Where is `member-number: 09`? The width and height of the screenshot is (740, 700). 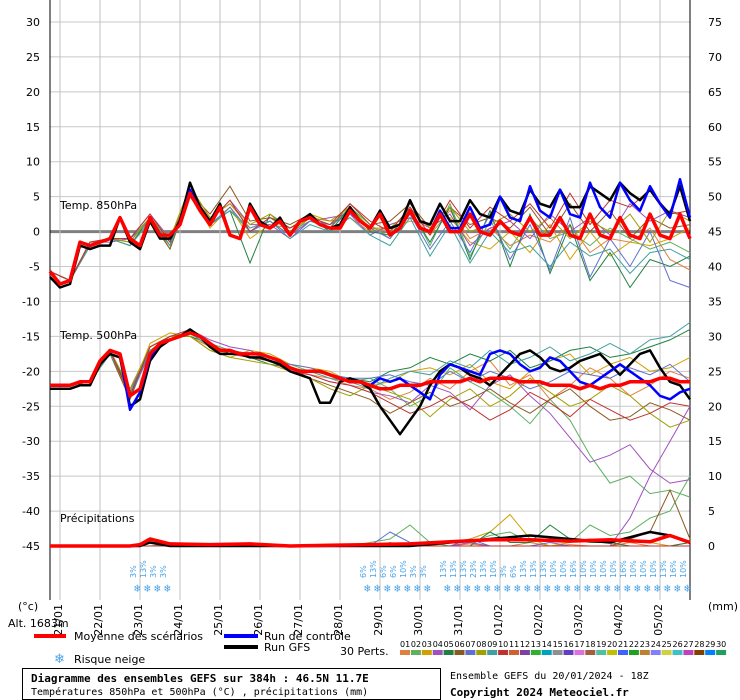
member-number: 09 is located at coordinates (492, 644).